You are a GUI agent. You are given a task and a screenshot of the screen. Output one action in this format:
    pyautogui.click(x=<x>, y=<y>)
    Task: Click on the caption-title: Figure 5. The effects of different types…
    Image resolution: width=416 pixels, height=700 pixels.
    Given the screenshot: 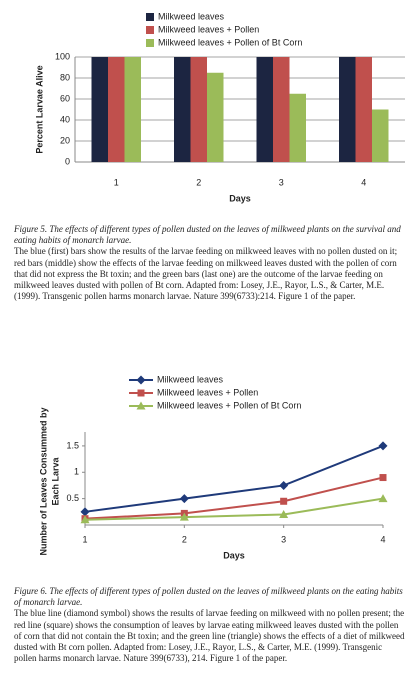 What is the action you would take?
    pyautogui.click(x=207, y=235)
    